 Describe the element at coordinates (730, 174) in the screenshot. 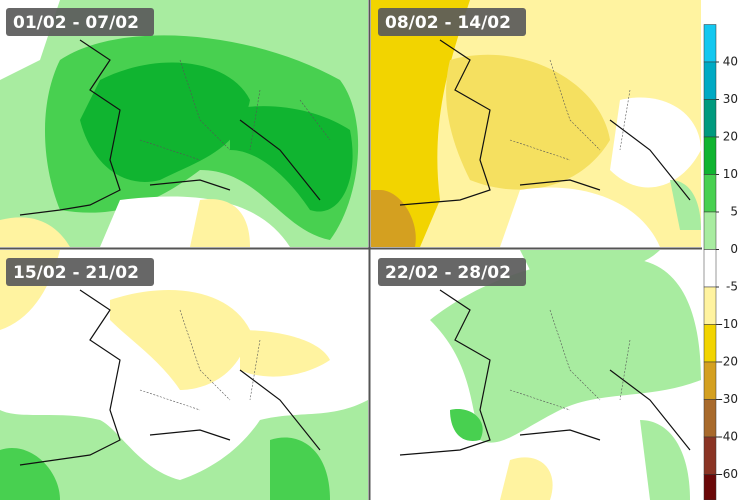

I see `colorbar-tick-label: 10` at that location.